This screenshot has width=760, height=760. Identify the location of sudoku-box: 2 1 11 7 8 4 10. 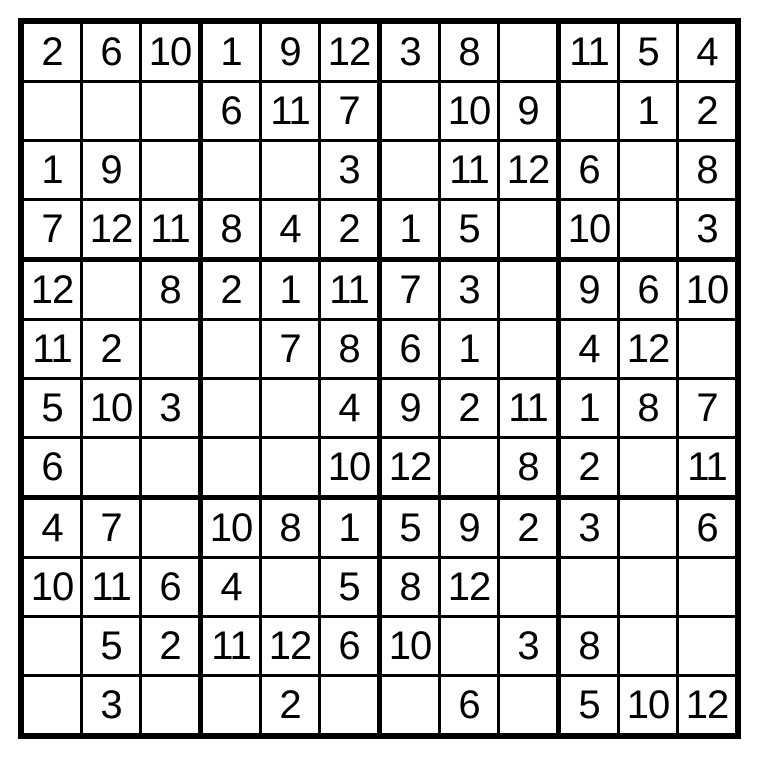
(290, 378).